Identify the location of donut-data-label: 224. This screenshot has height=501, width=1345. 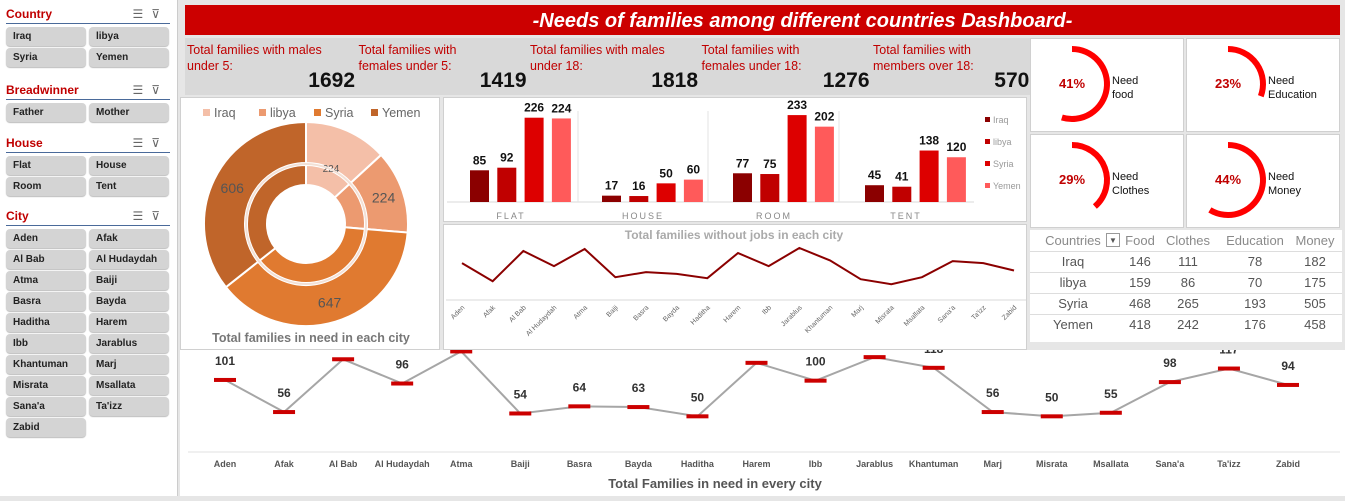
(384, 197).